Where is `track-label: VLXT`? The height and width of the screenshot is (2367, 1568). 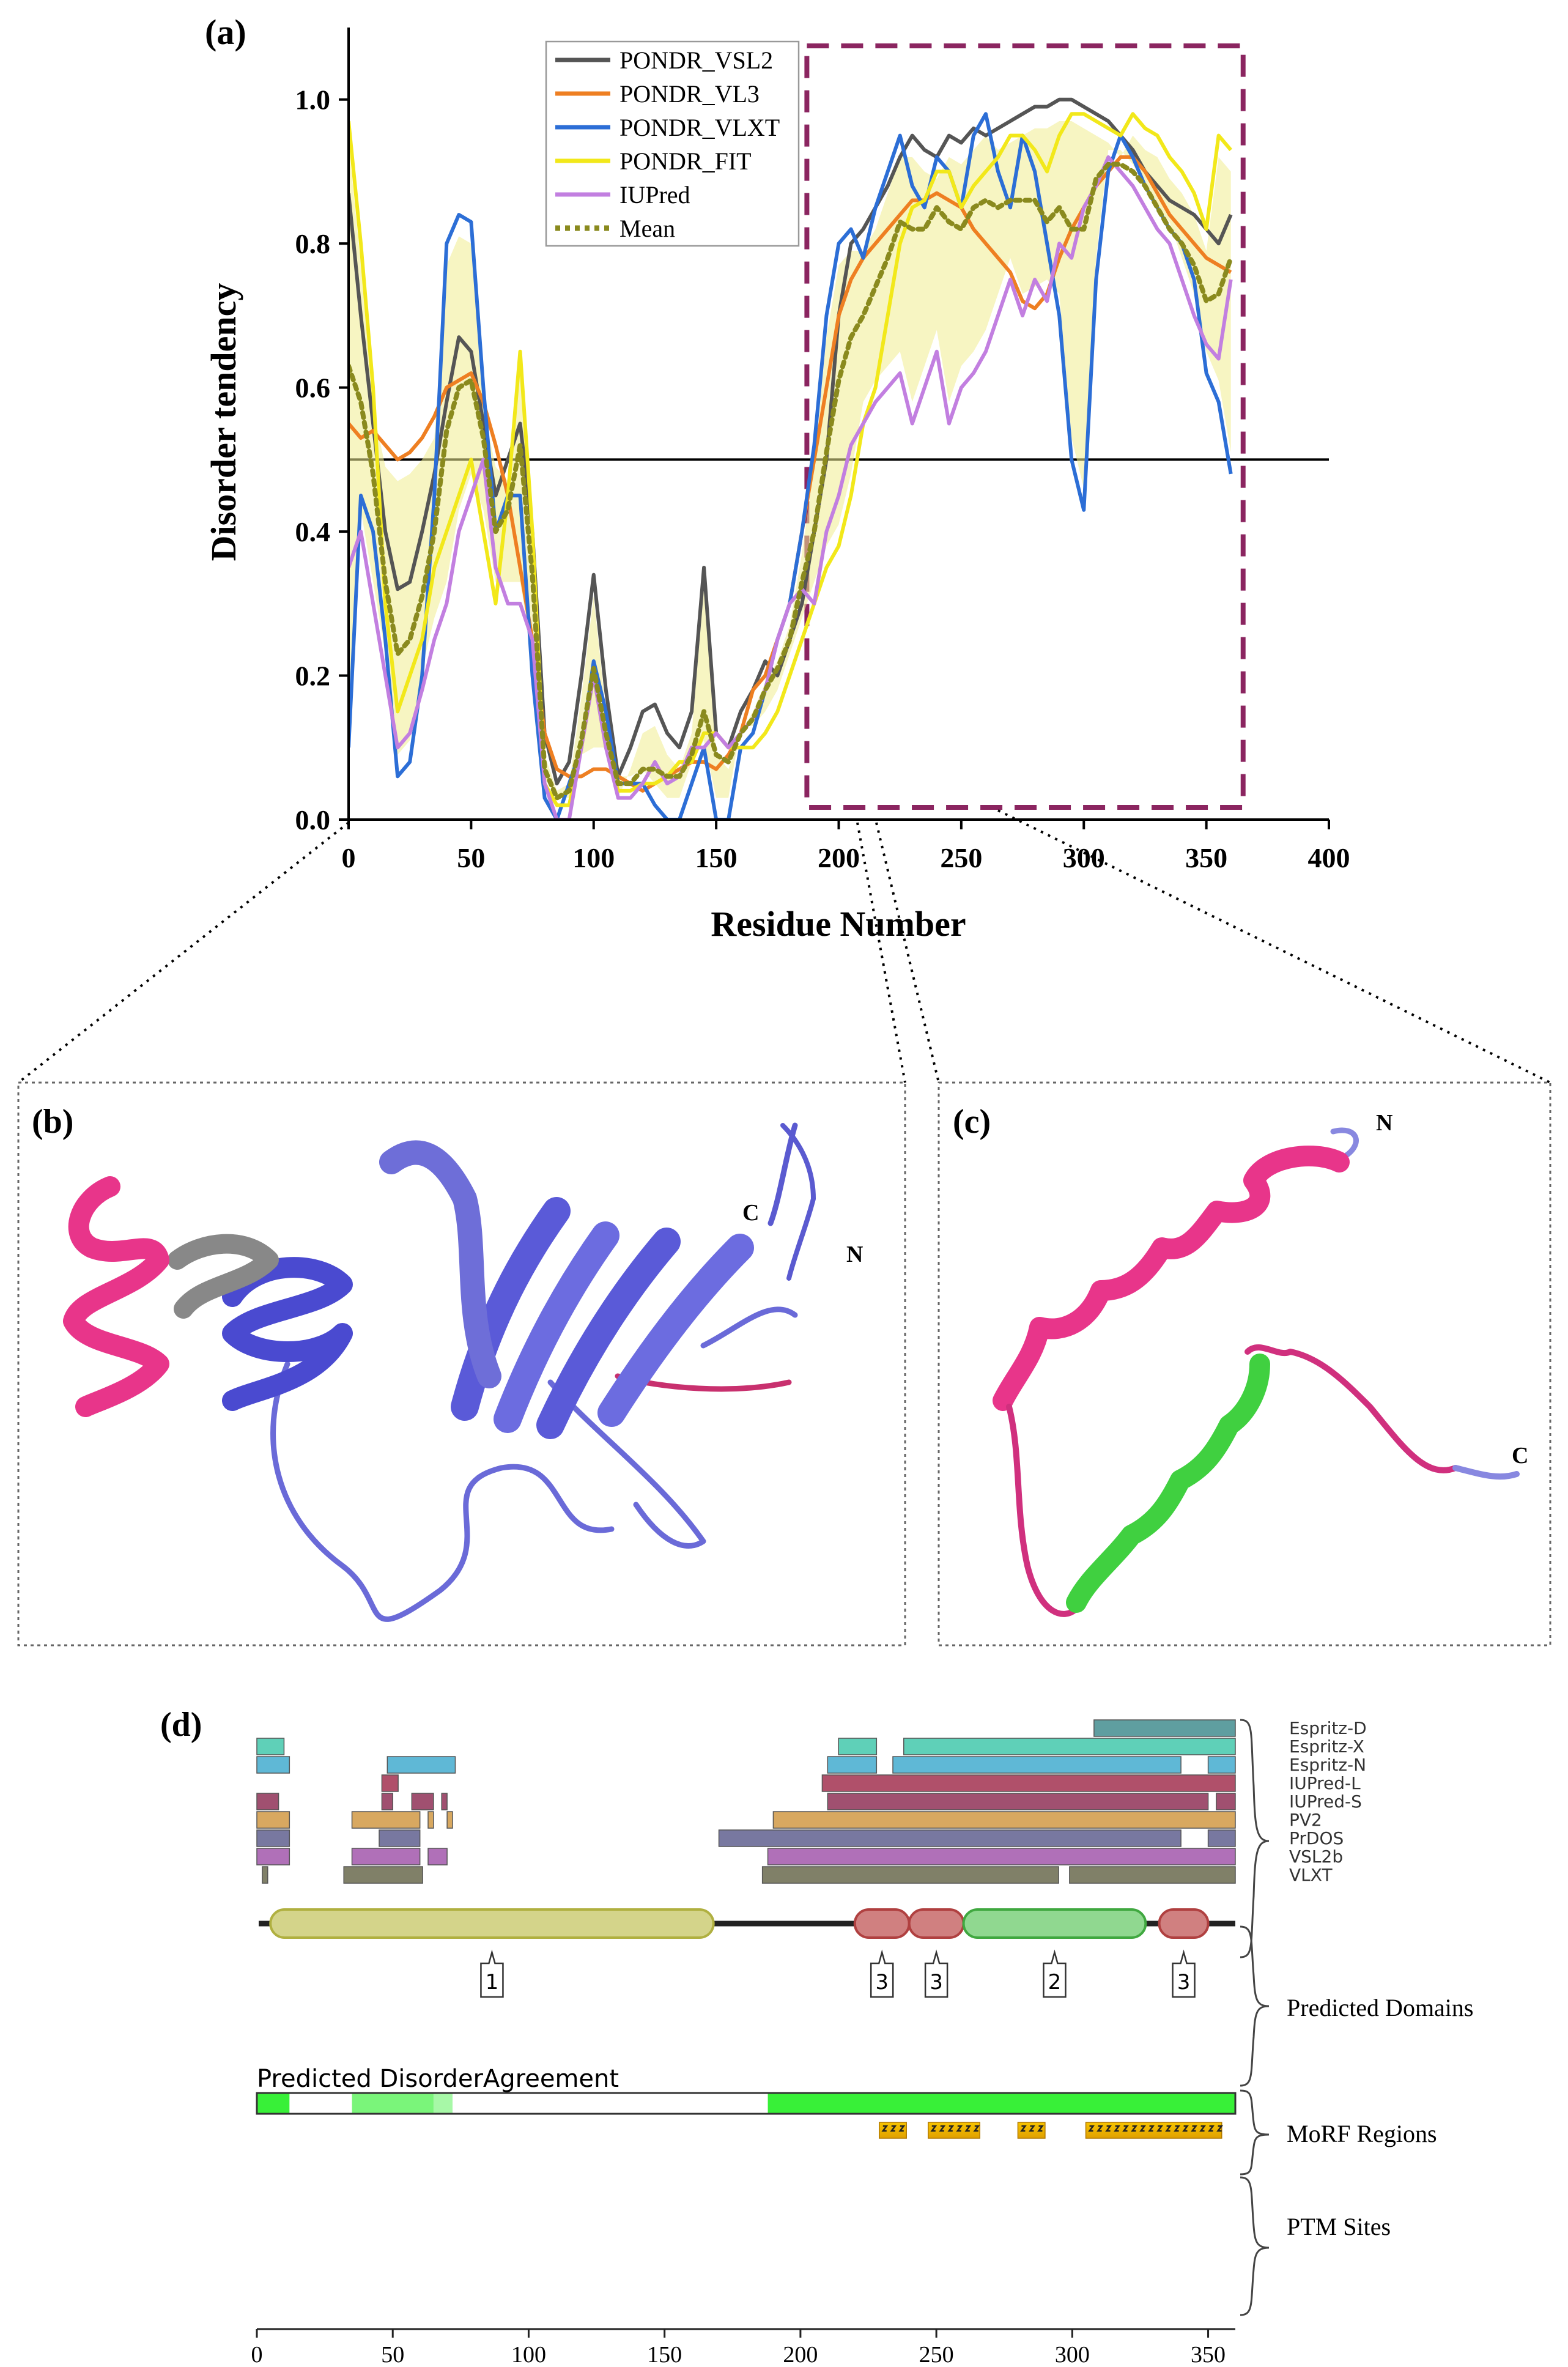
track-label: VLXT is located at coordinates (1311, 1875).